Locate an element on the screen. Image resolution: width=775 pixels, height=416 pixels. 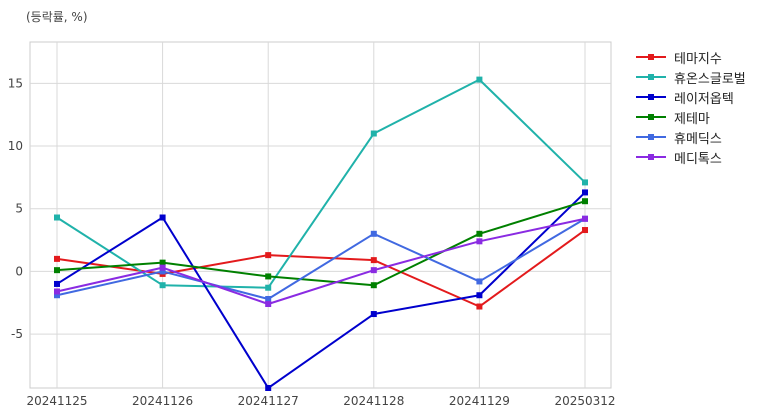
x-tick-label: 20241125 is located at coordinates (56, 401).